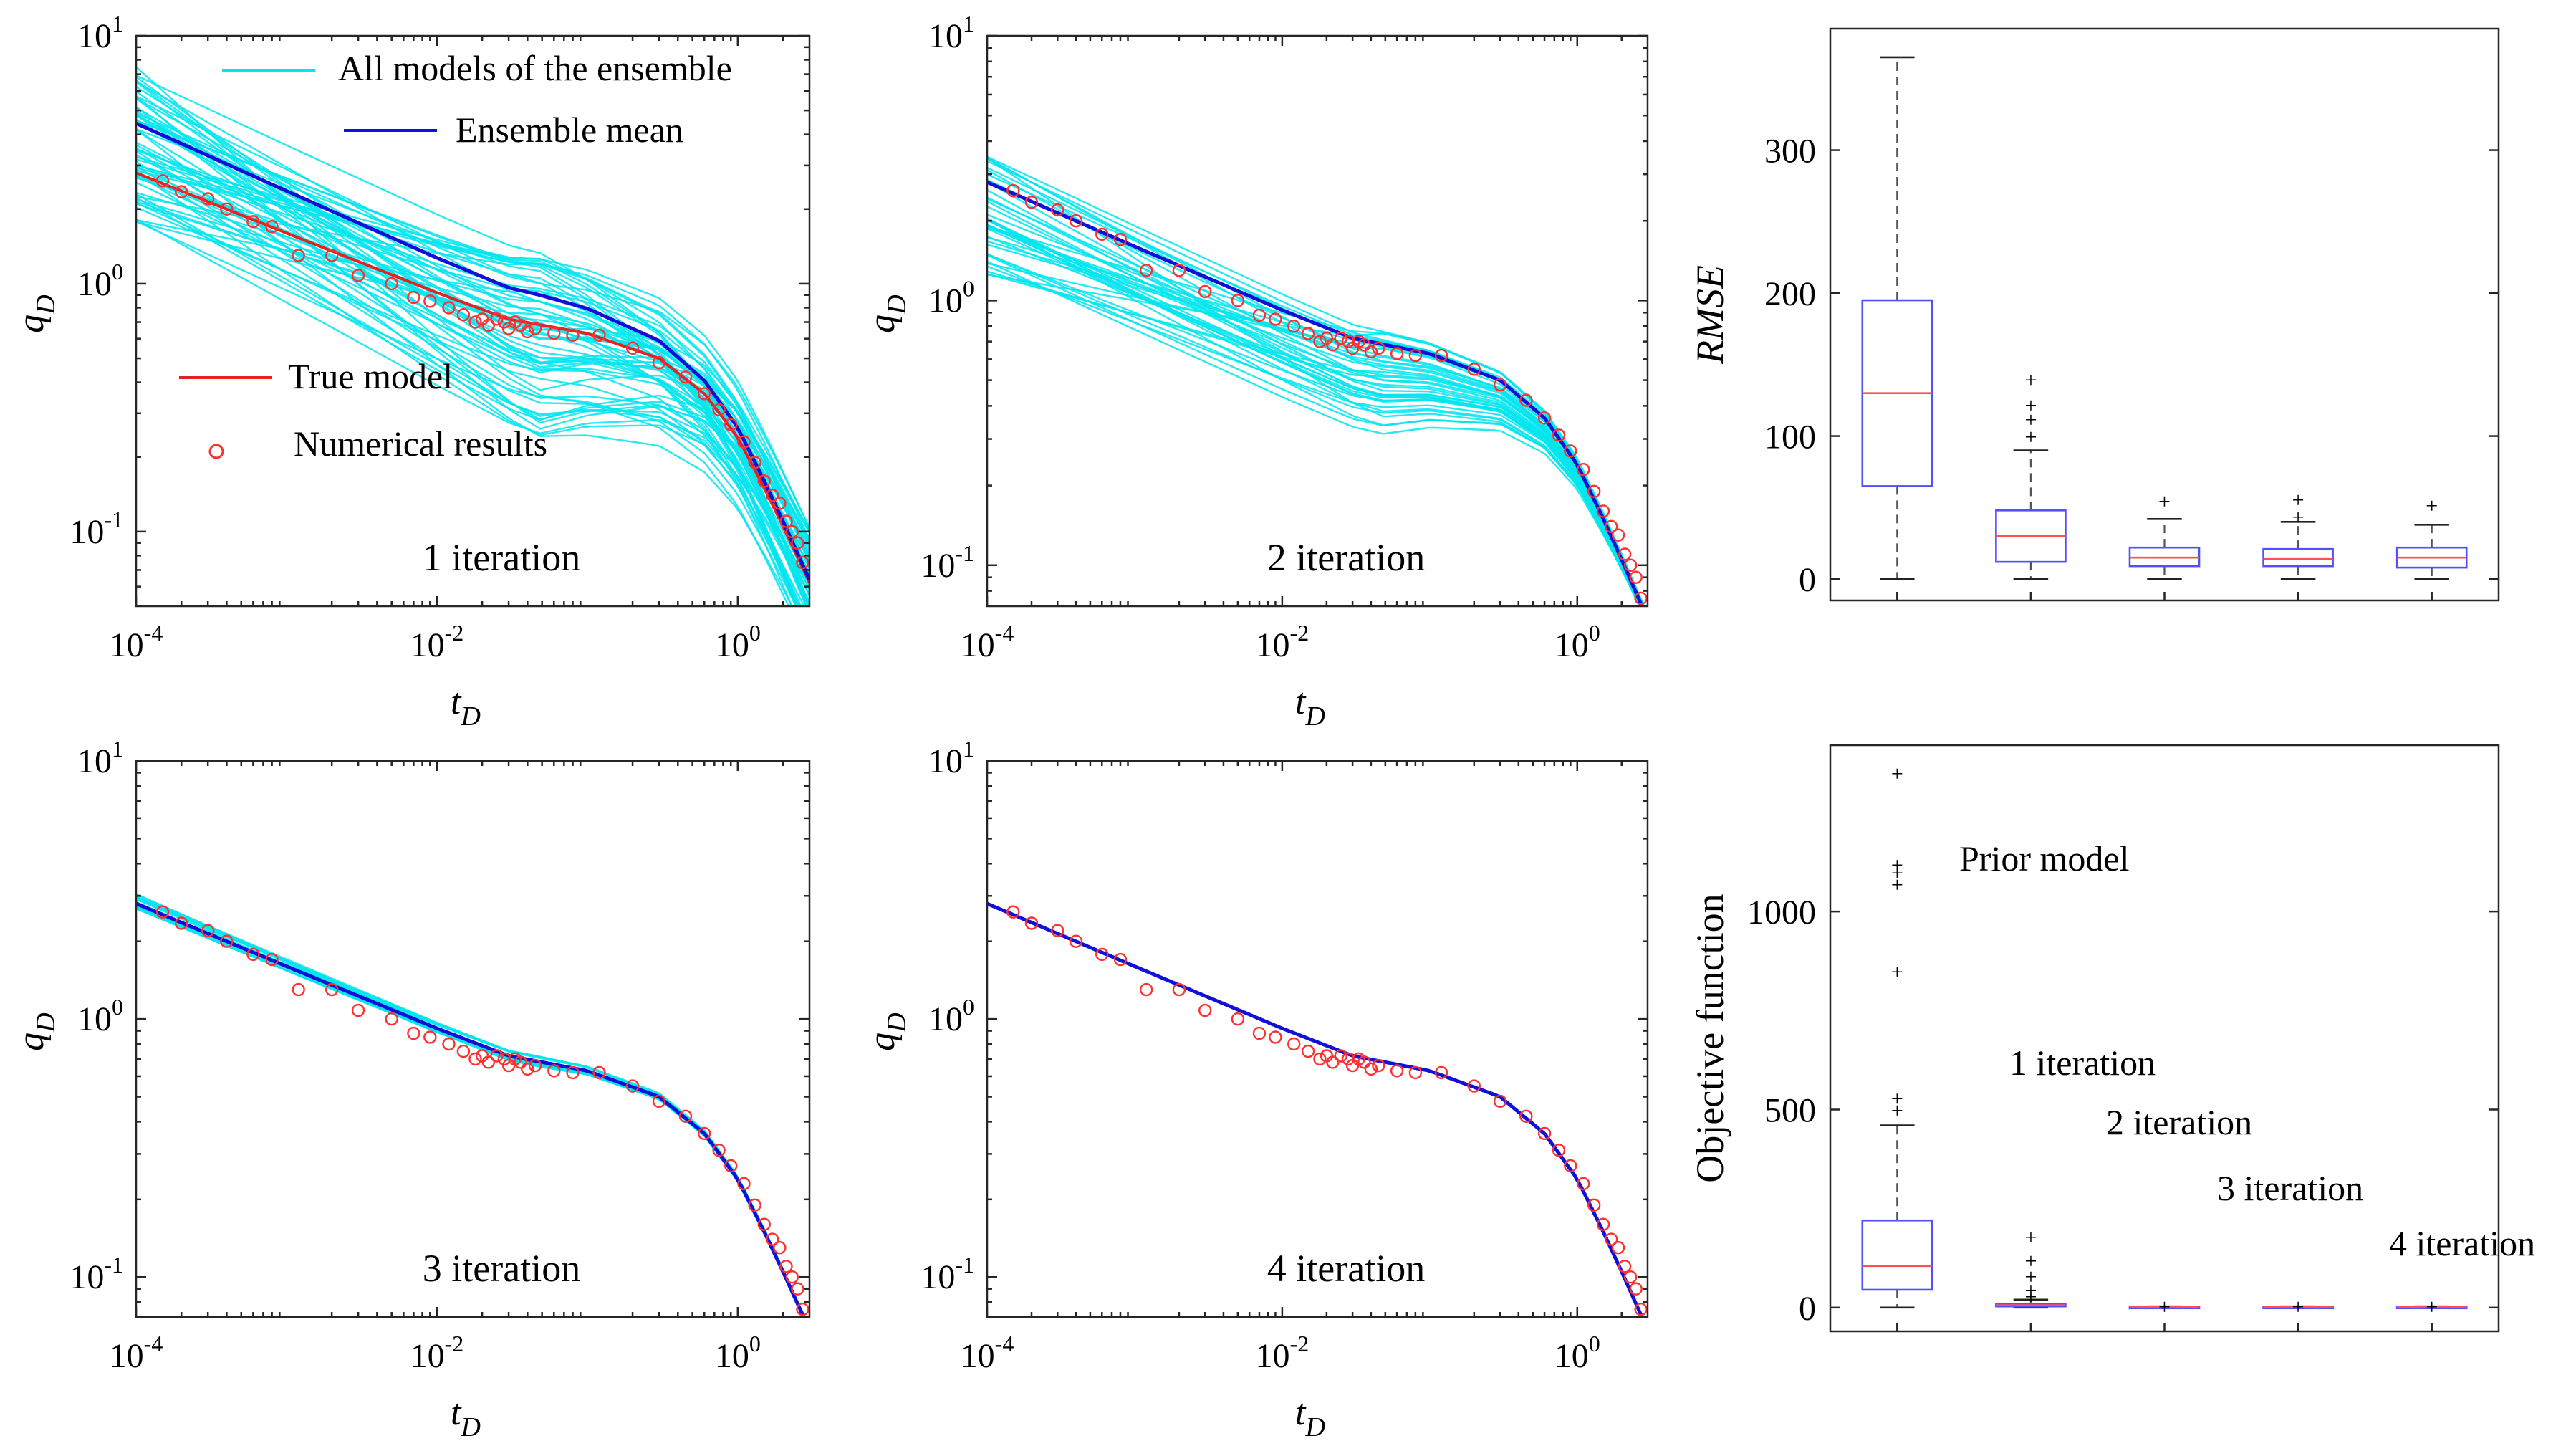 The image size is (2576, 1451). I want to click on y-tick-label: 10⁰, so click(951, 297).